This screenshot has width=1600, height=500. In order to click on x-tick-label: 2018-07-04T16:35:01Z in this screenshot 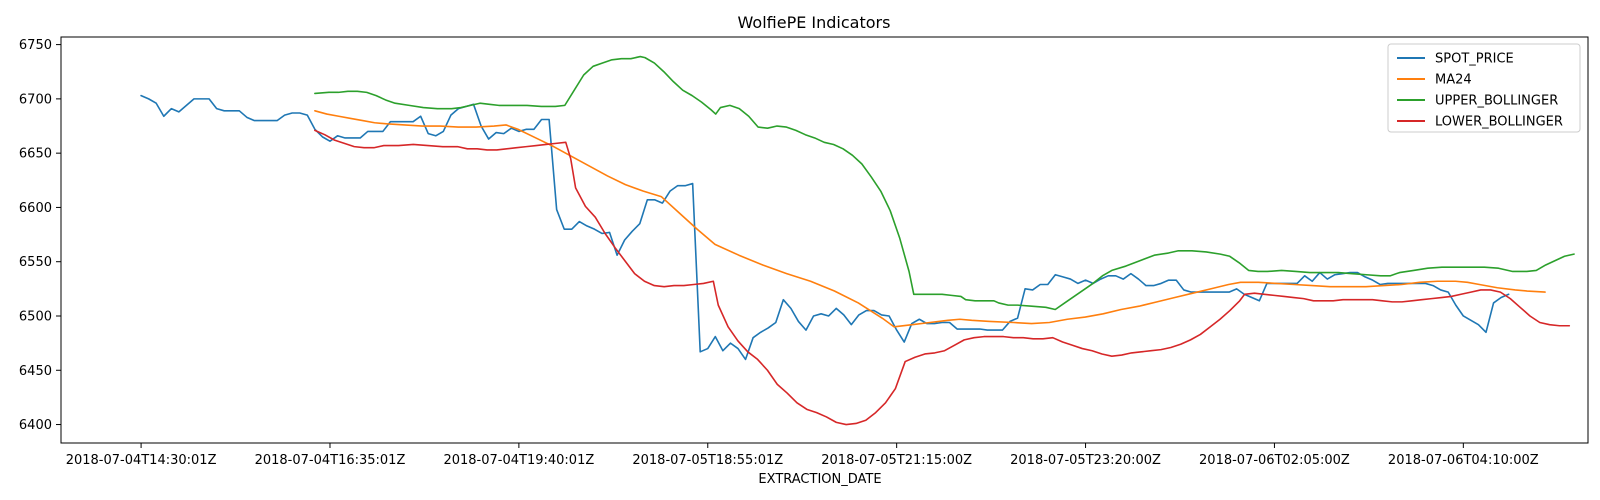, I will do `click(330, 460)`.